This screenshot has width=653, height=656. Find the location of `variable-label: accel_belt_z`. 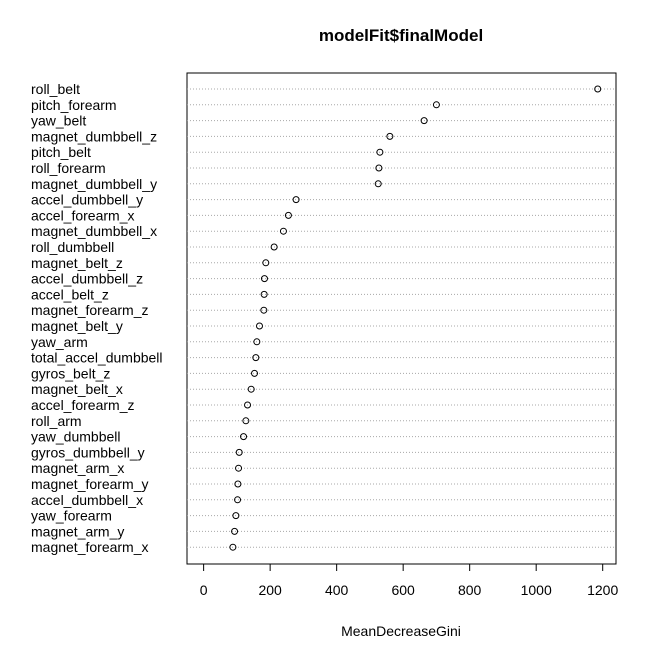

variable-label: accel_belt_z is located at coordinates (70, 294).